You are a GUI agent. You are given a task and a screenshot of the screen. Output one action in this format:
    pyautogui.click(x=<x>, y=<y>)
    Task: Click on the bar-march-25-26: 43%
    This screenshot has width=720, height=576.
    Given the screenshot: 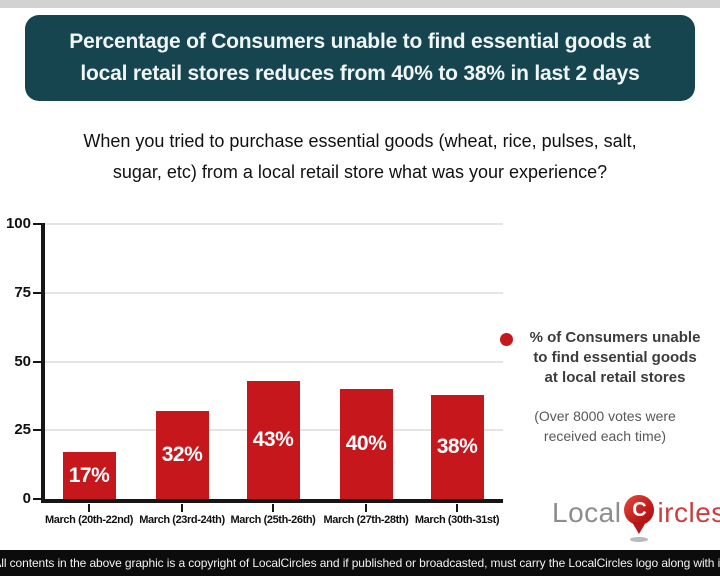 What is the action you would take?
    pyautogui.click(x=273, y=439)
    